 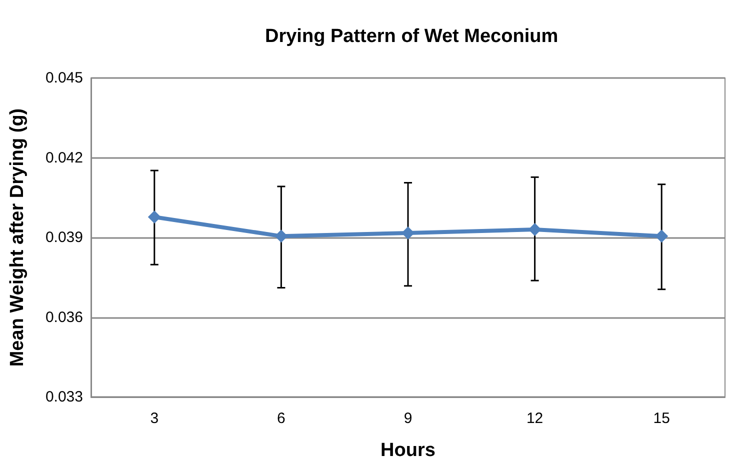 What do you see at coordinates (64, 237) in the screenshot?
I see `y-tick-label: 0.039` at bounding box center [64, 237].